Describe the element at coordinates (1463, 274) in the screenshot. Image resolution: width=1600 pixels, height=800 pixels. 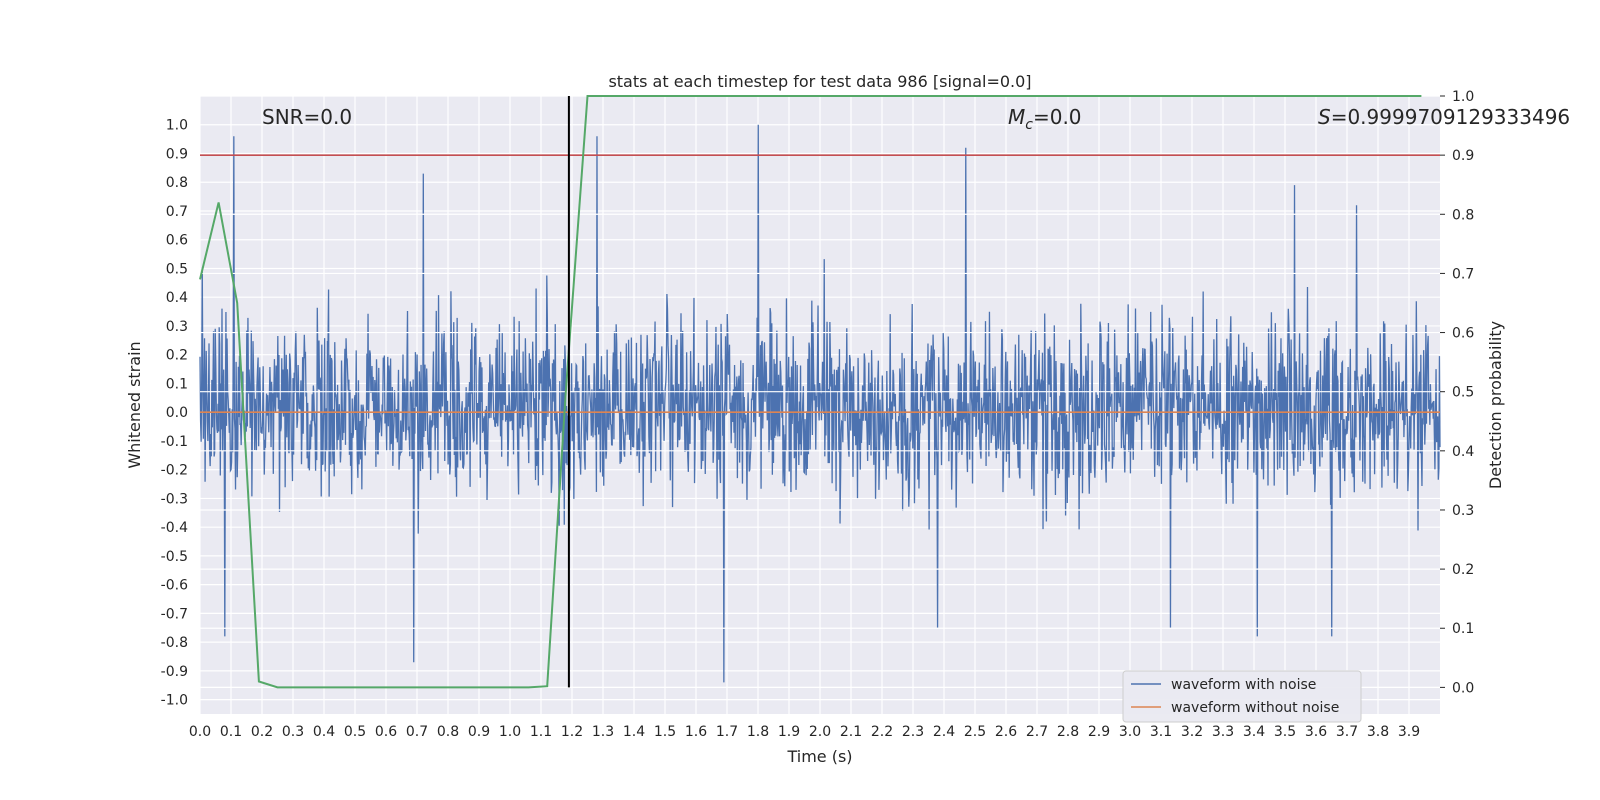
I see `y2-tick-label: 0.7` at that location.